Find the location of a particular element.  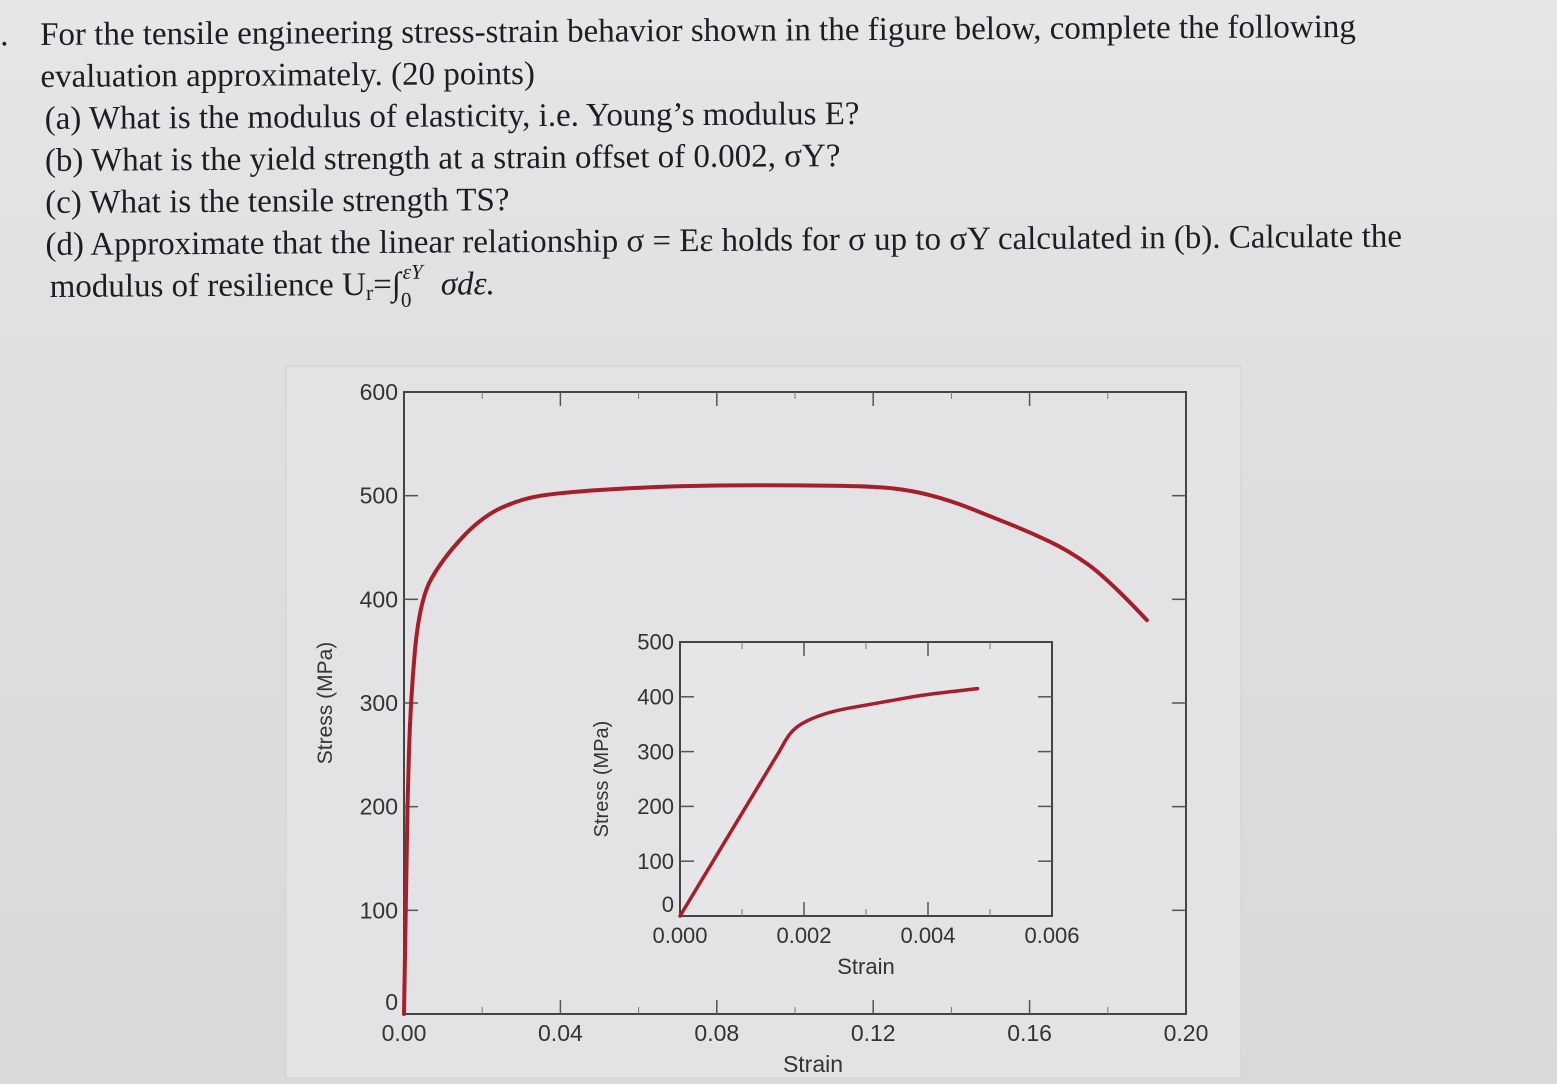

inset-y-axis-title: Stress (MPa) is located at coordinates (602, 779).